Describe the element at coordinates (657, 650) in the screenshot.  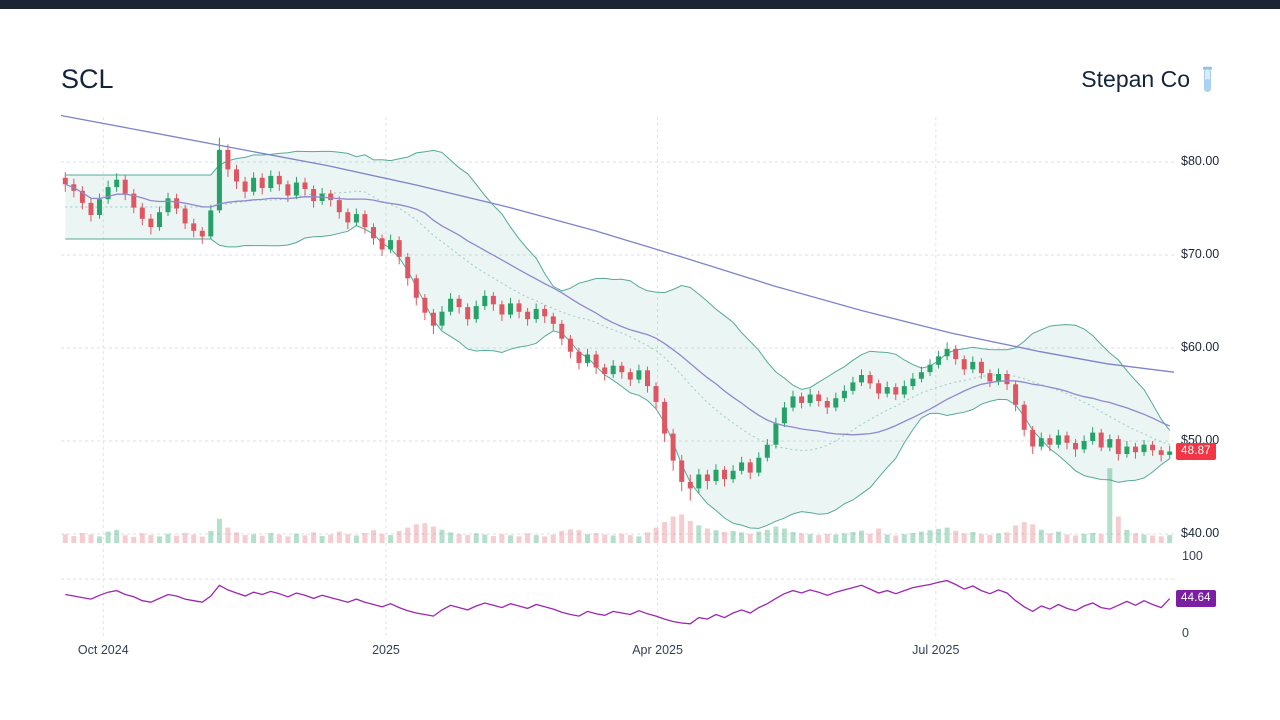
I see `x-axis-label: Apr 2025` at that location.